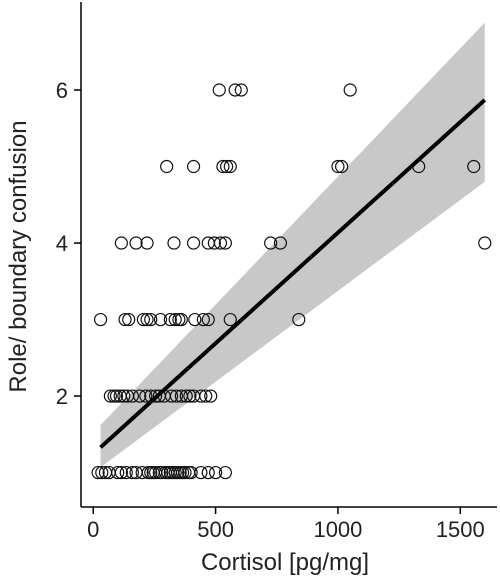 The width and height of the screenshot is (500, 579). Describe the element at coordinates (215, 529) in the screenshot. I see `x-tick-label: 500` at that location.